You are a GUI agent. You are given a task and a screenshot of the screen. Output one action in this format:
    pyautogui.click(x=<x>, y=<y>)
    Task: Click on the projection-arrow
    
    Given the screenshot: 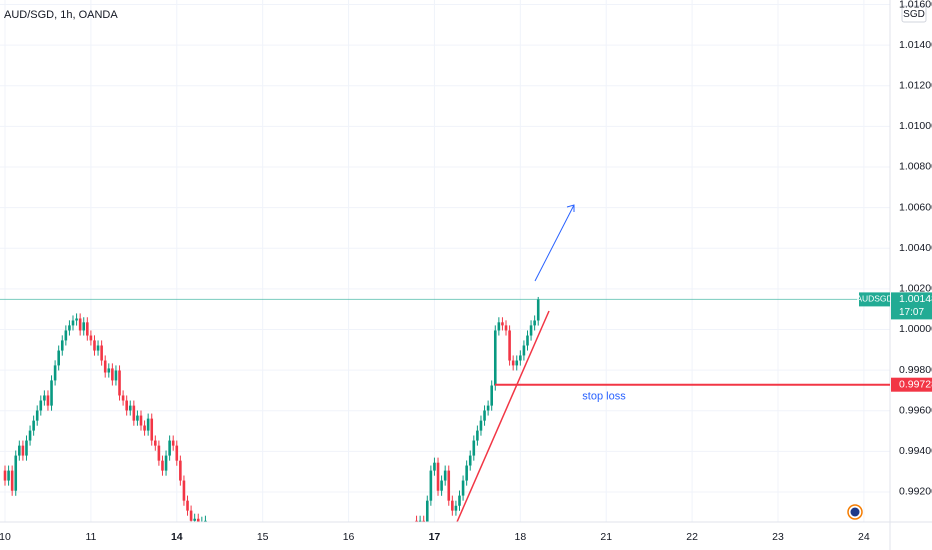 What is the action you would take?
    pyautogui.click(x=554, y=243)
    